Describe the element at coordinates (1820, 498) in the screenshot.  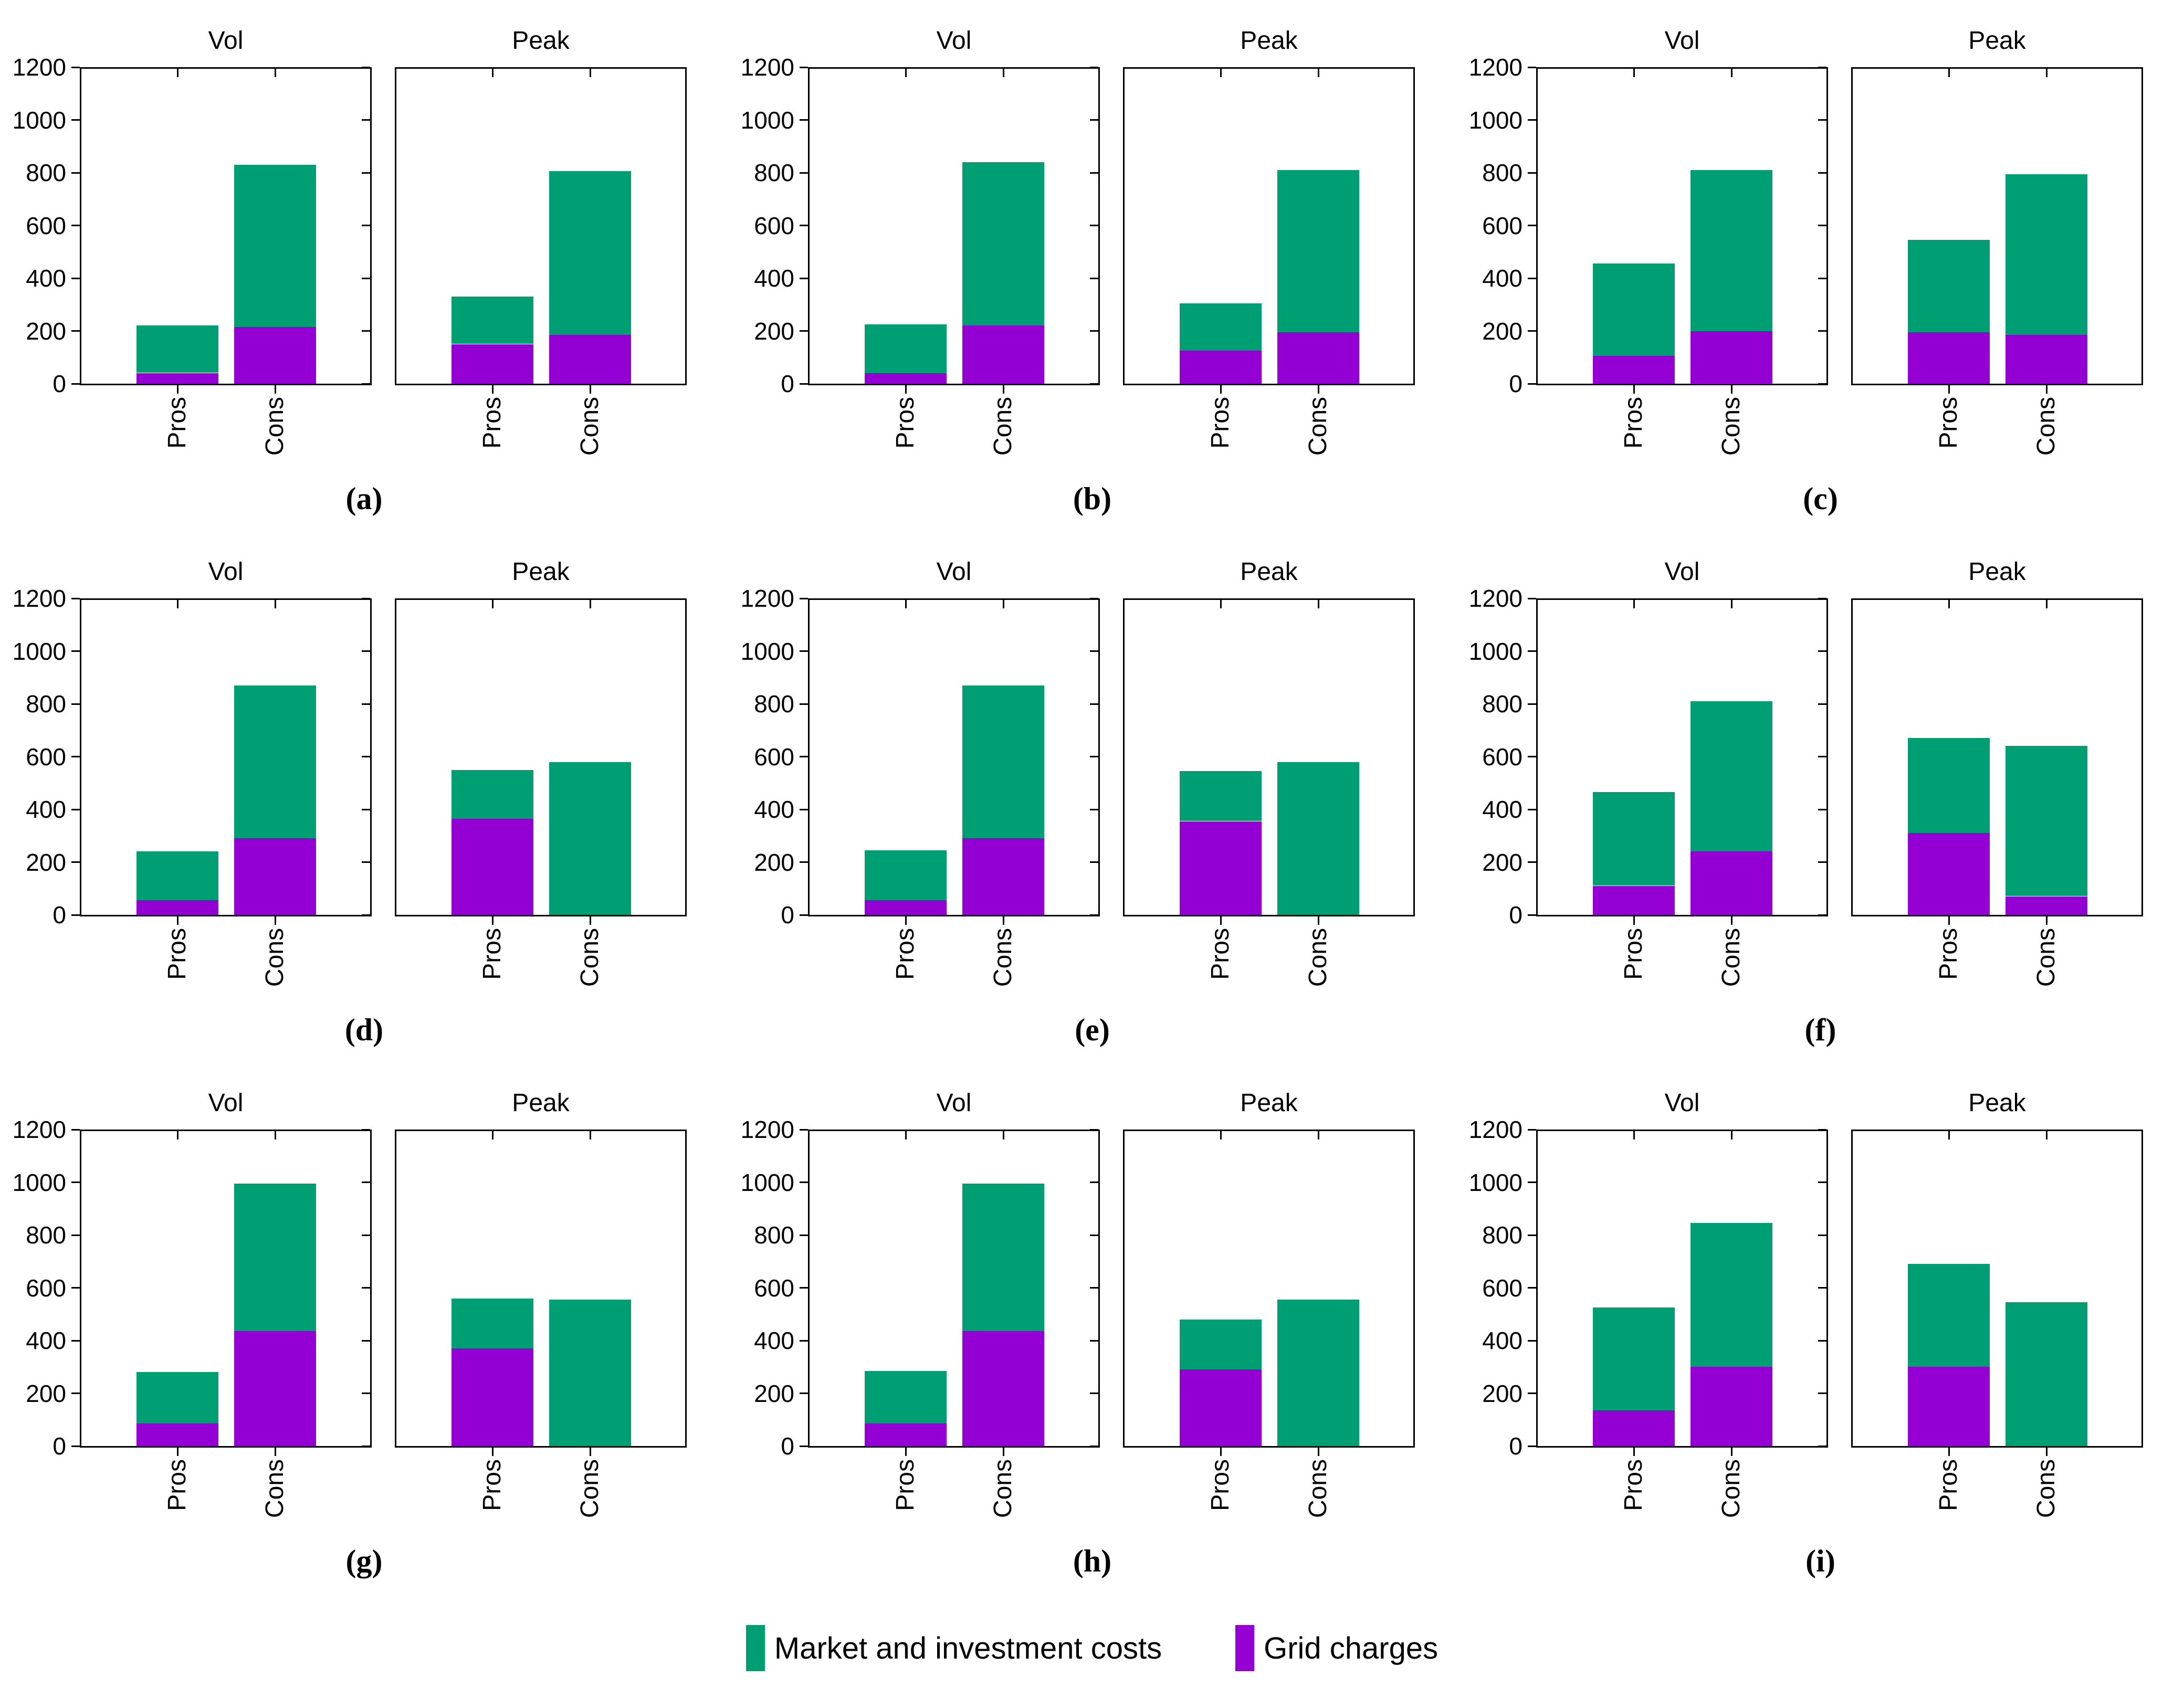
I see `group-caption-c: (c)` at that location.